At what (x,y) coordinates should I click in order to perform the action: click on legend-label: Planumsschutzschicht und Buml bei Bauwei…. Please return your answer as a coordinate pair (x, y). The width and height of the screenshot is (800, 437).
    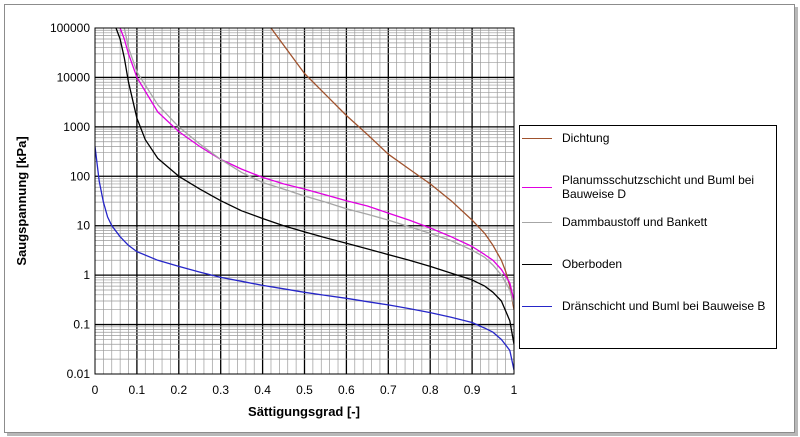
    Looking at the image, I should click on (658, 187).